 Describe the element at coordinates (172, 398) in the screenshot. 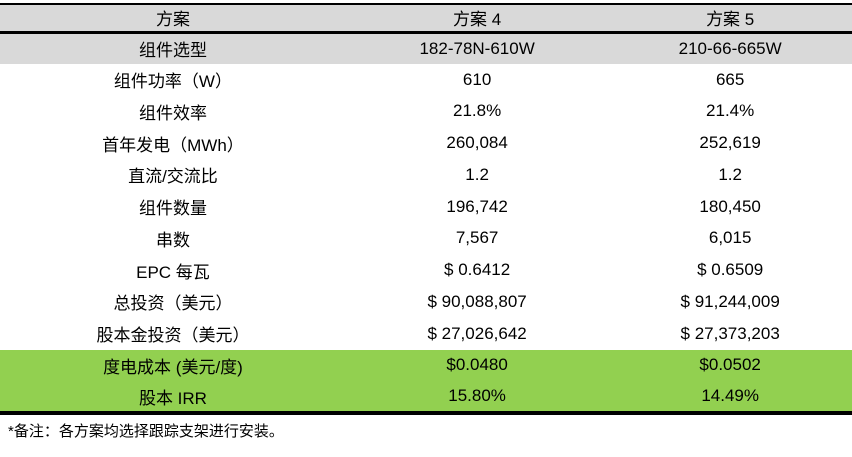

I see `row-label: 股本 IRR` at that location.